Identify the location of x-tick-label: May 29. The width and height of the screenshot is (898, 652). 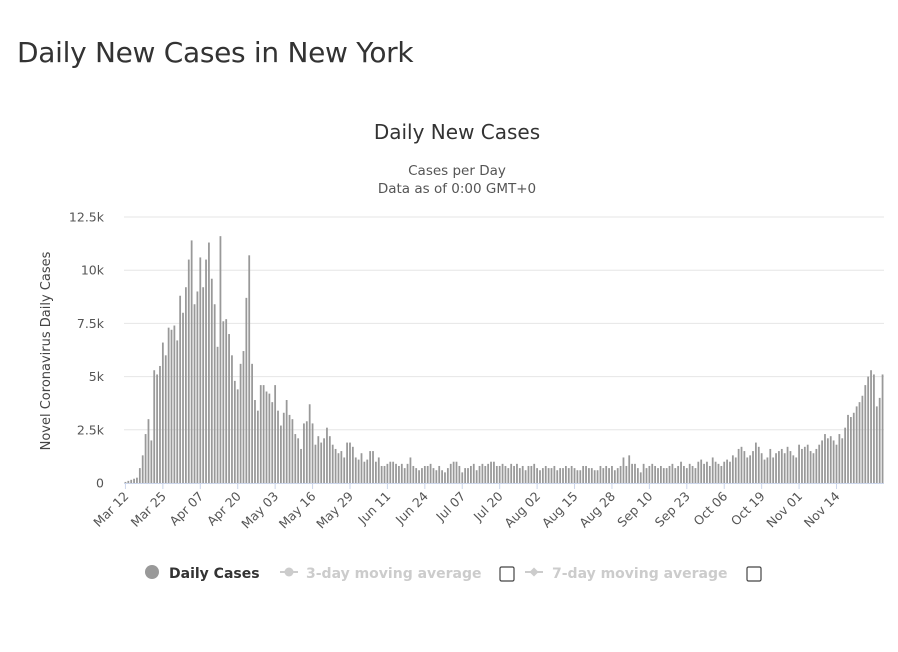
(334, 509).